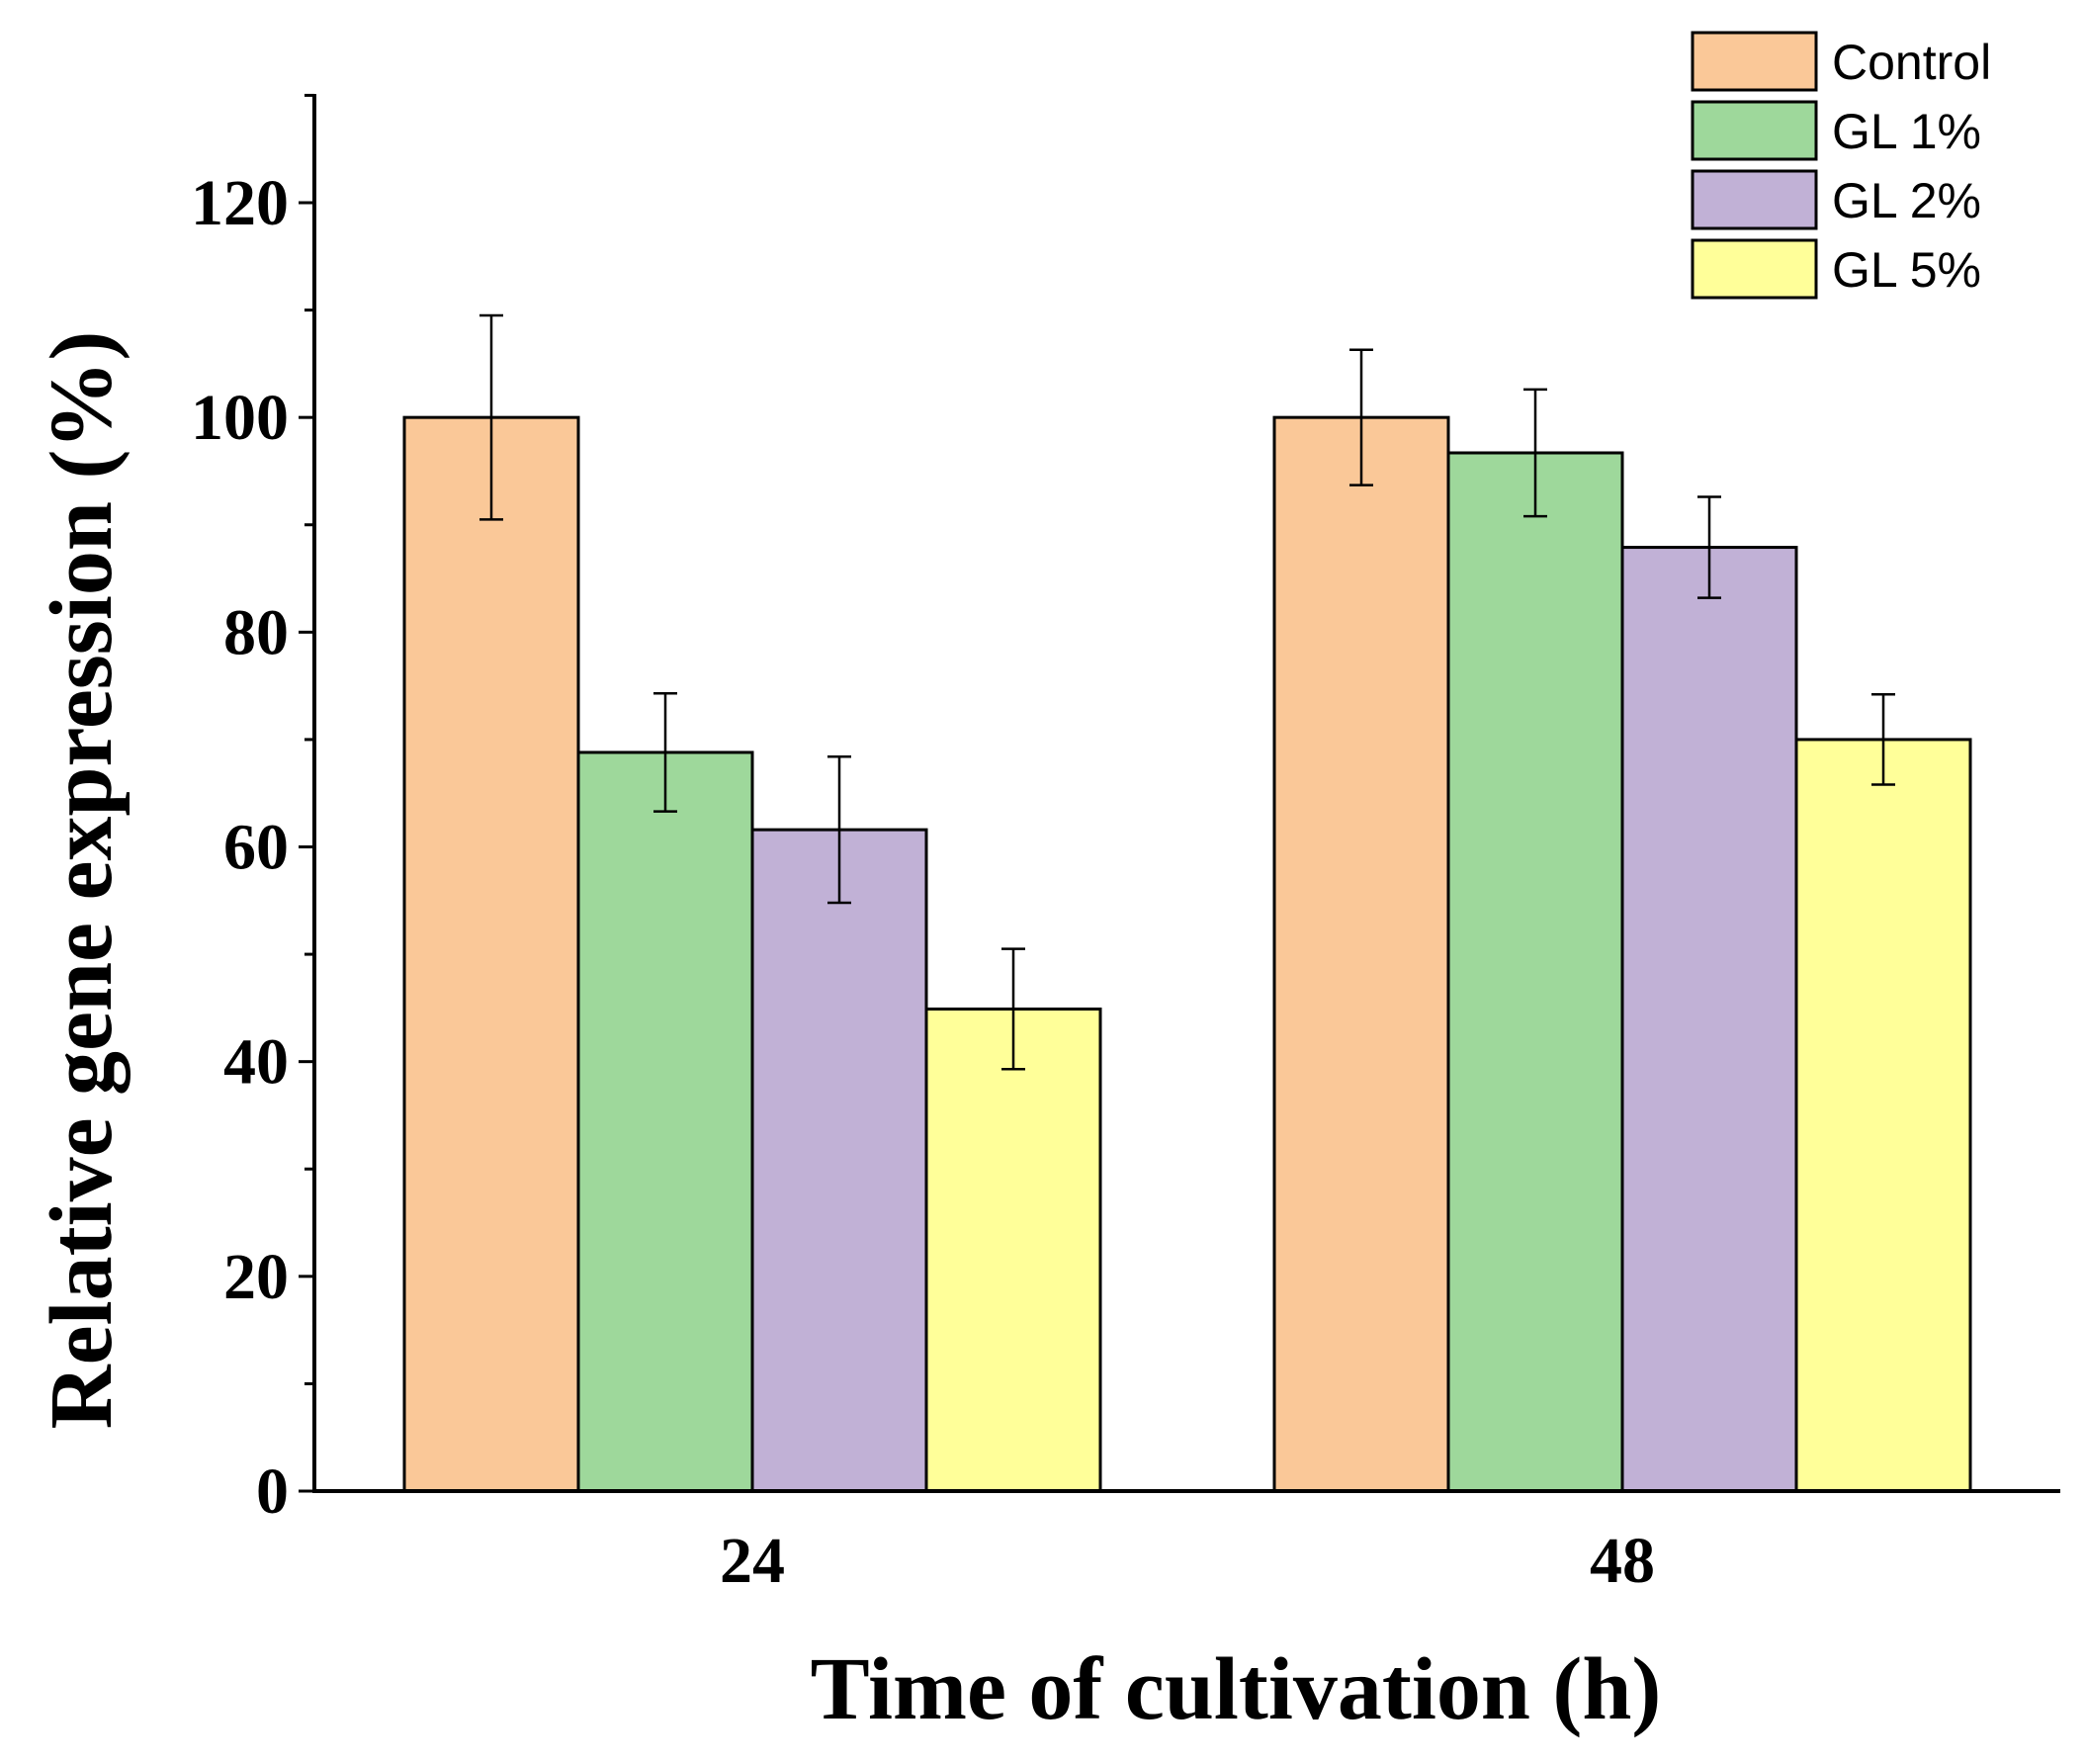 The width and height of the screenshot is (2086, 1764). What do you see at coordinates (1236, 1689) in the screenshot?
I see `x-axis-title: Time of cultivation (h)` at bounding box center [1236, 1689].